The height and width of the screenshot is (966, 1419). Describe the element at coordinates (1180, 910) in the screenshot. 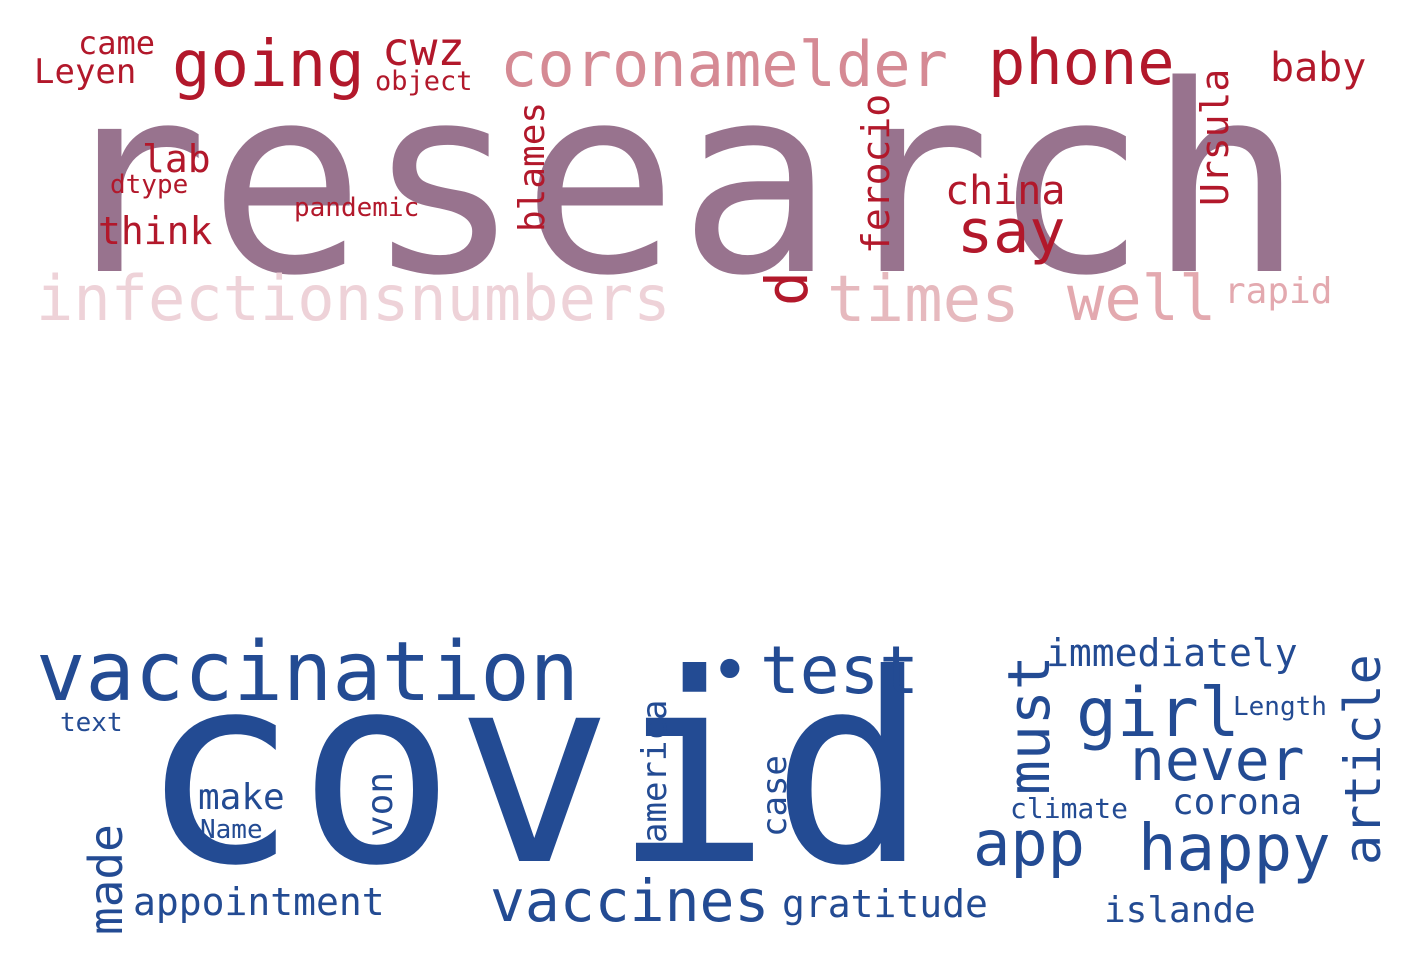

I see `word-islande: islande` at that location.